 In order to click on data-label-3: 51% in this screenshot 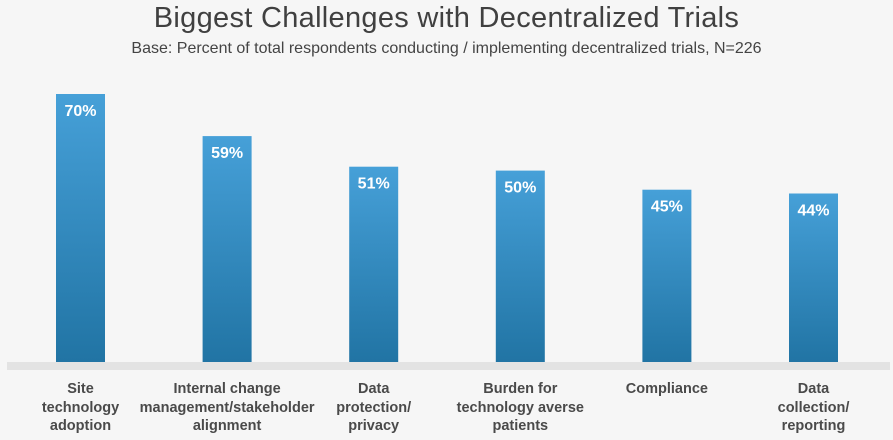, I will do `click(374, 184)`.